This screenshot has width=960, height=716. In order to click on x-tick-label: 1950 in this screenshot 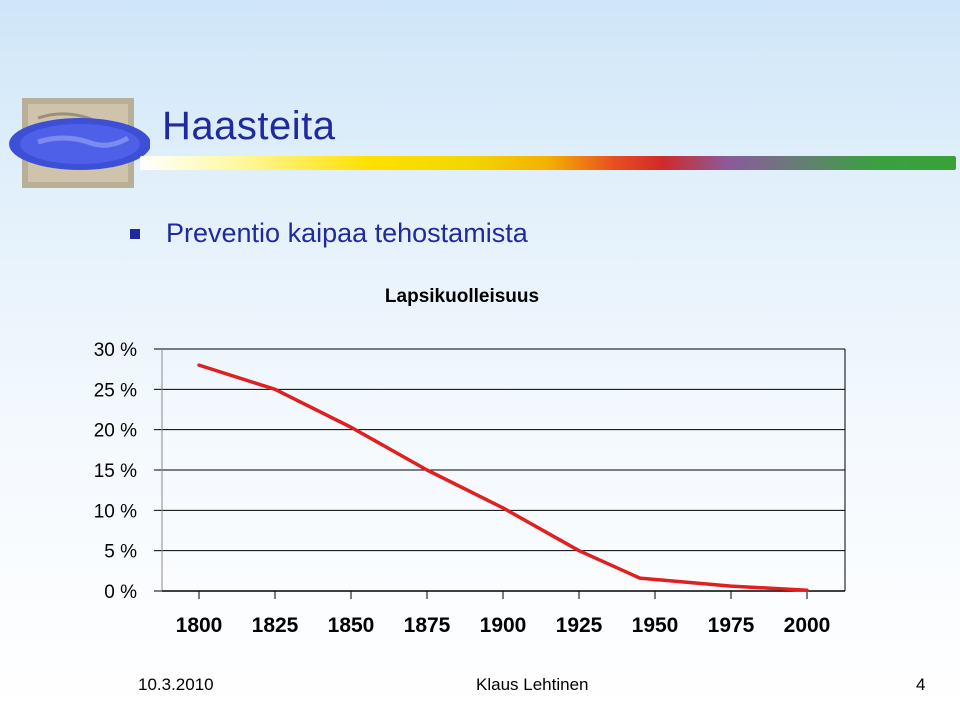, I will do `click(655, 625)`.